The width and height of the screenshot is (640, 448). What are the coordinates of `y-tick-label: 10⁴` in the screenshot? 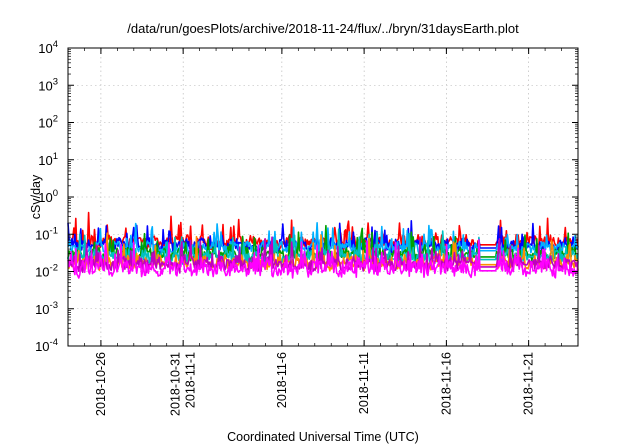 It's located at (48, 47).